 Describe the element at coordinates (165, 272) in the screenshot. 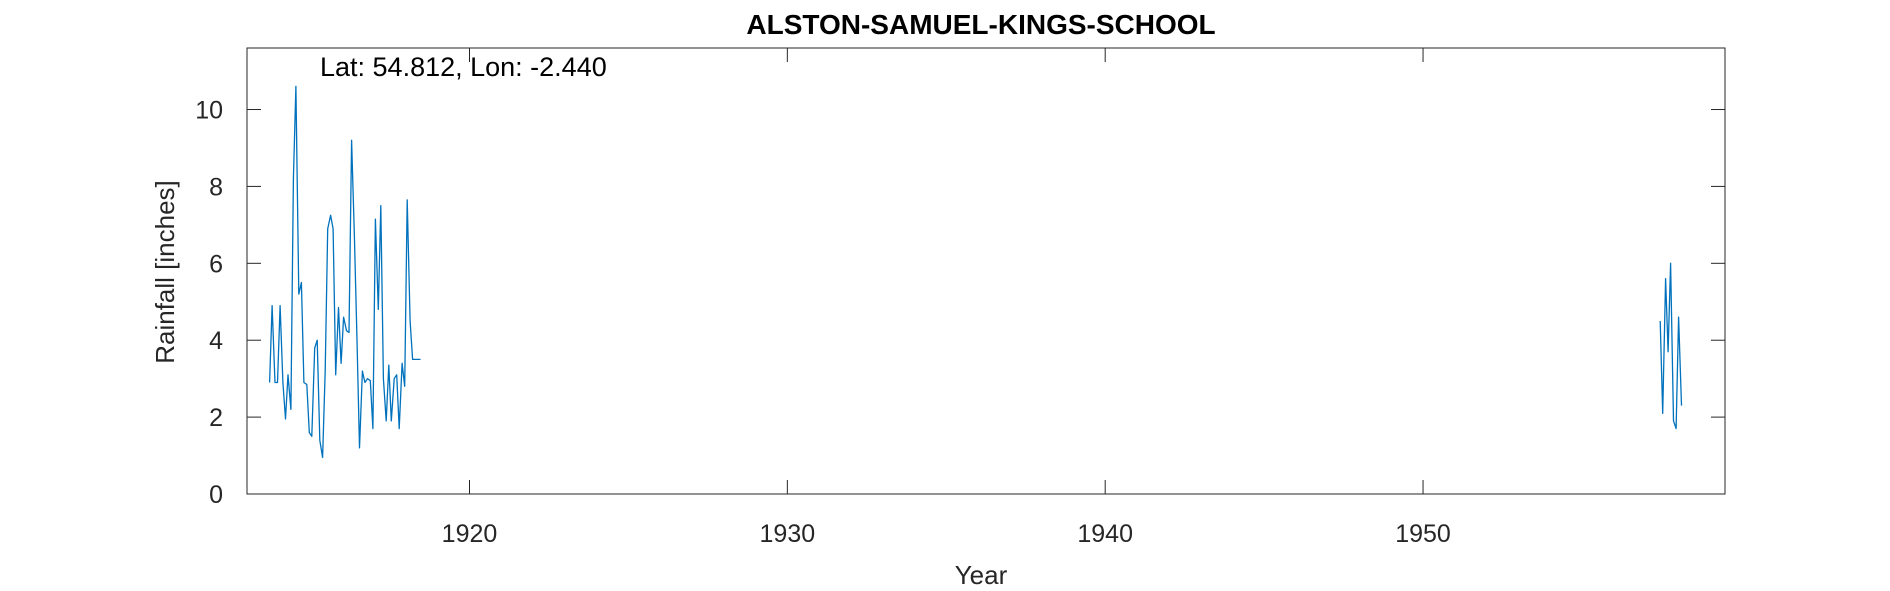

I see `y-axis-label: Rainfall [inches]` at that location.